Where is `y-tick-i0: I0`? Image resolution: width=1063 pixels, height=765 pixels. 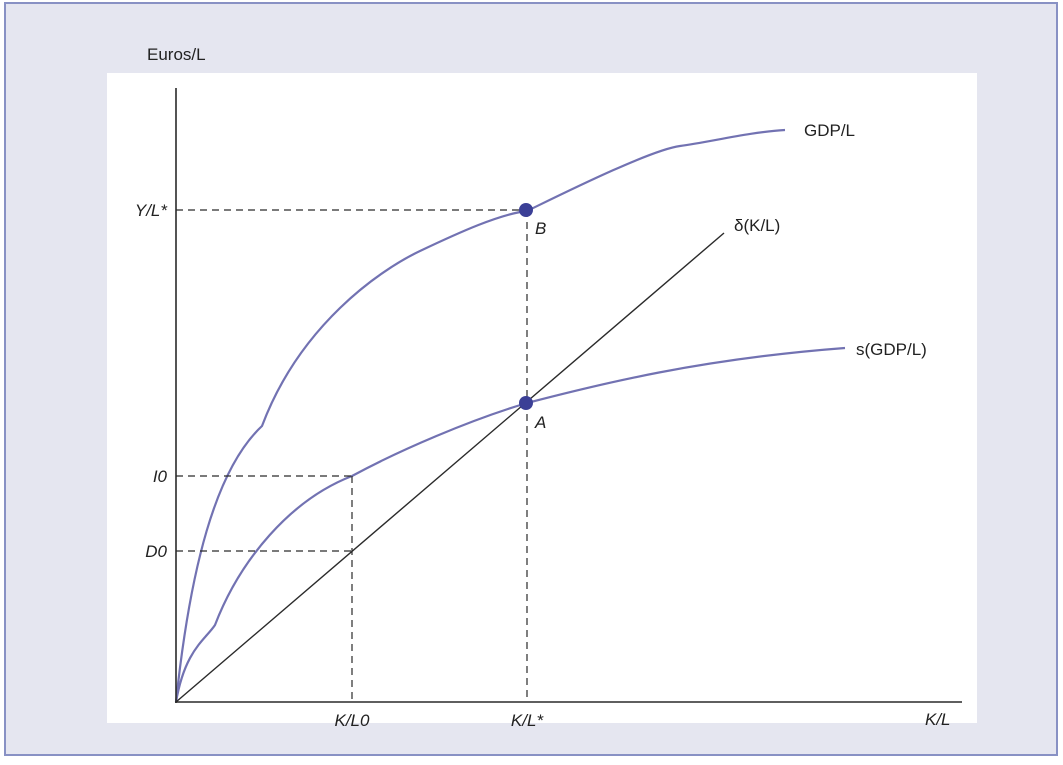
y-tick-i0: I0 is located at coordinates (160, 476).